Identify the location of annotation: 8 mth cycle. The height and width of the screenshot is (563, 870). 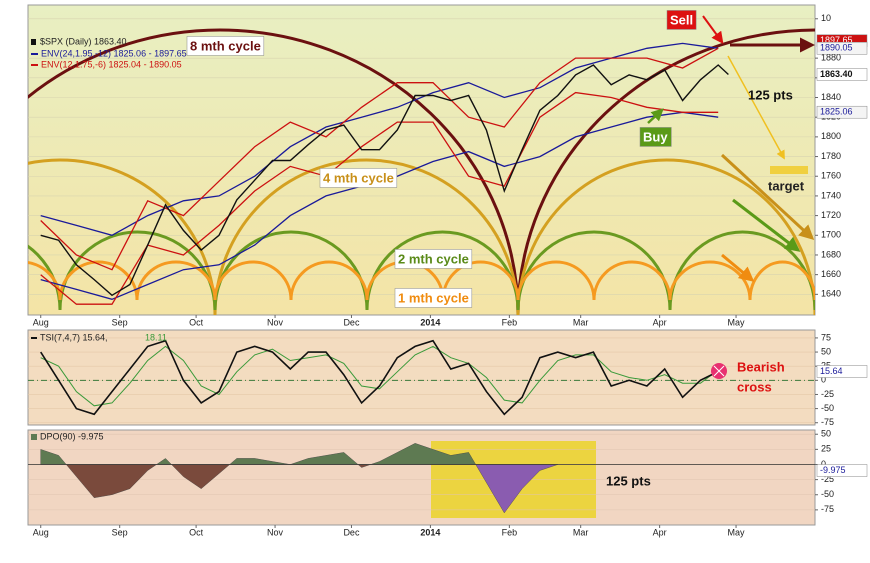
(225, 45).